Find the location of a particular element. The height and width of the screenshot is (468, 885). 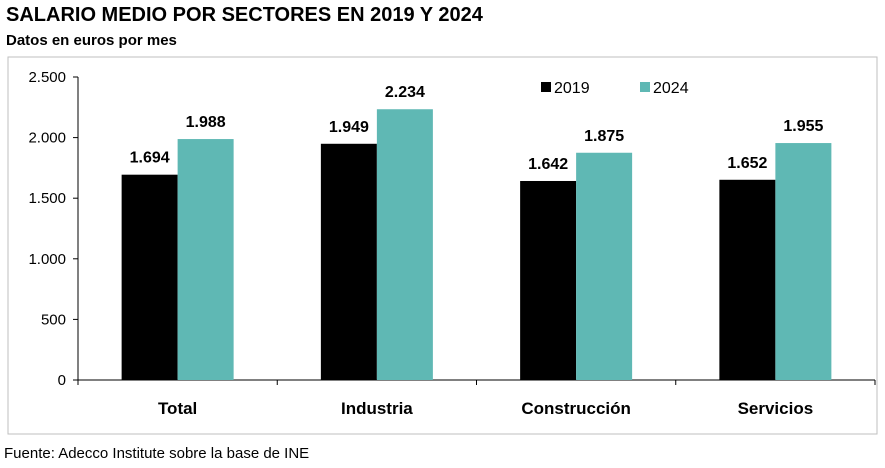

data-label: 1.955 is located at coordinates (803, 126).